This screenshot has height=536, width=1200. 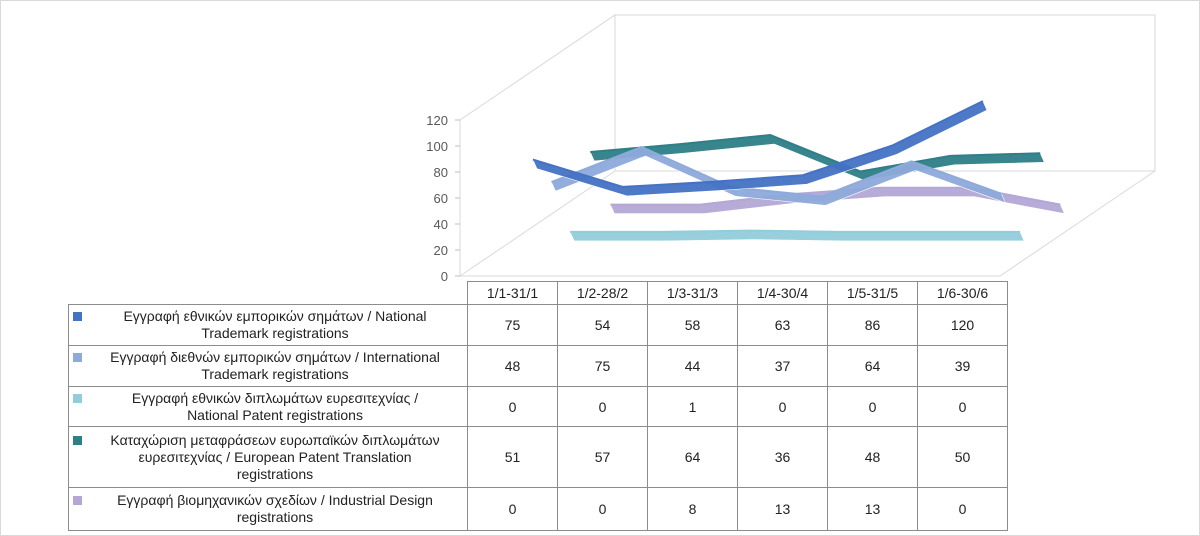 What do you see at coordinates (512, 293) in the screenshot?
I see `category-label: 1/1-31/1` at bounding box center [512, 293].